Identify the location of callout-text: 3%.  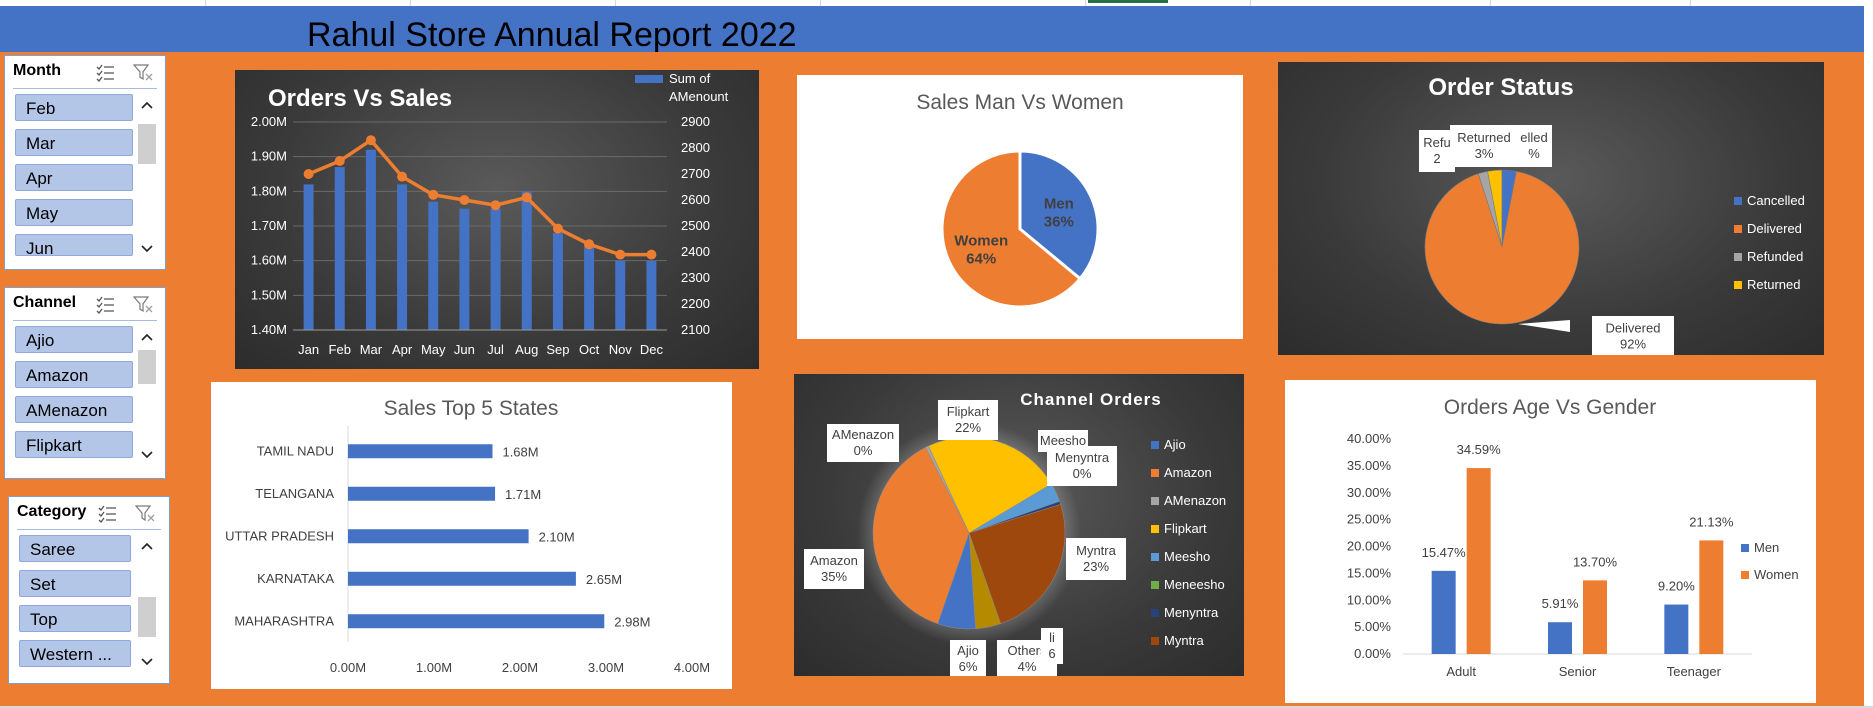
(1484, 153).